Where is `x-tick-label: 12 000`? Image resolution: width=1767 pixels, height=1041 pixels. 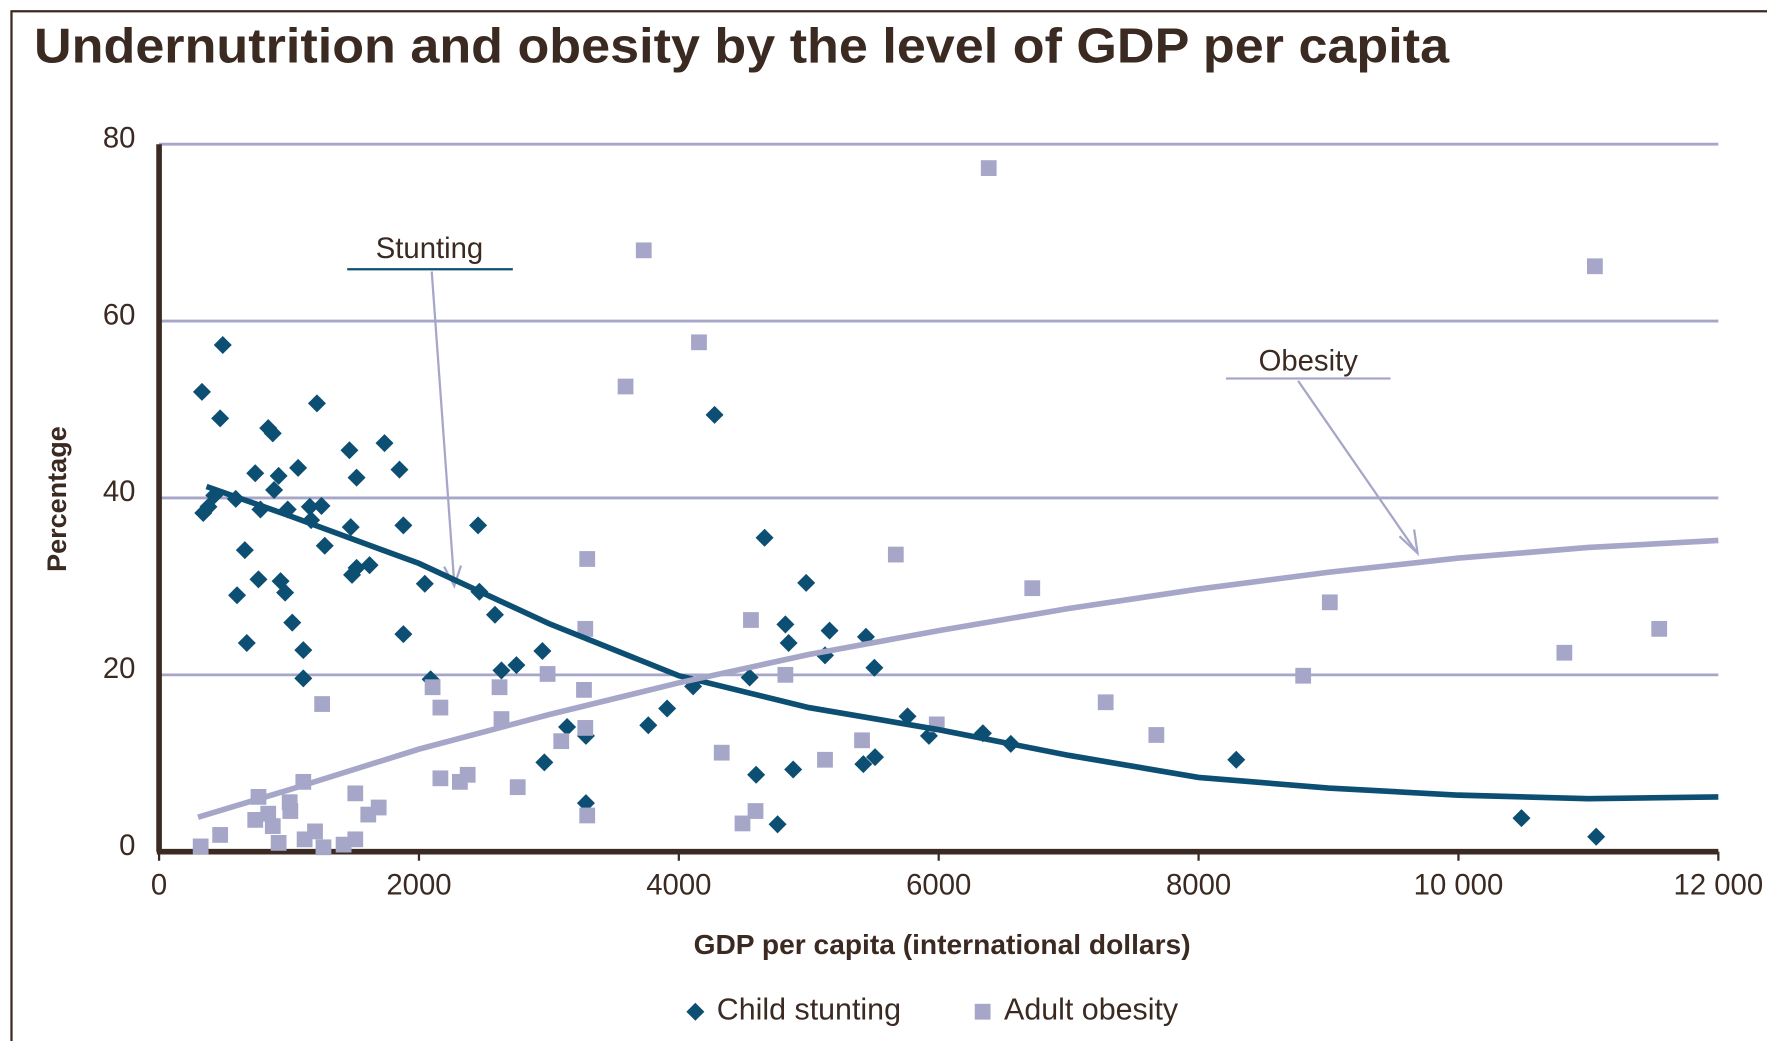
x-tick-label: 12 000 is located at coordinates (1719, 884).